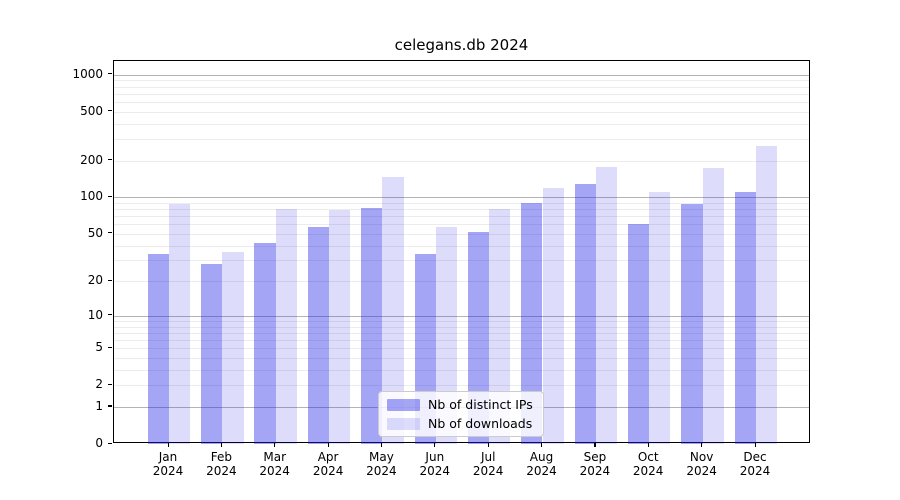  What do you see at coordinates (221, 464) in the screenshot?
I see `x-tick-label-feb: Feb 2024` at bounding box center [221, 464].